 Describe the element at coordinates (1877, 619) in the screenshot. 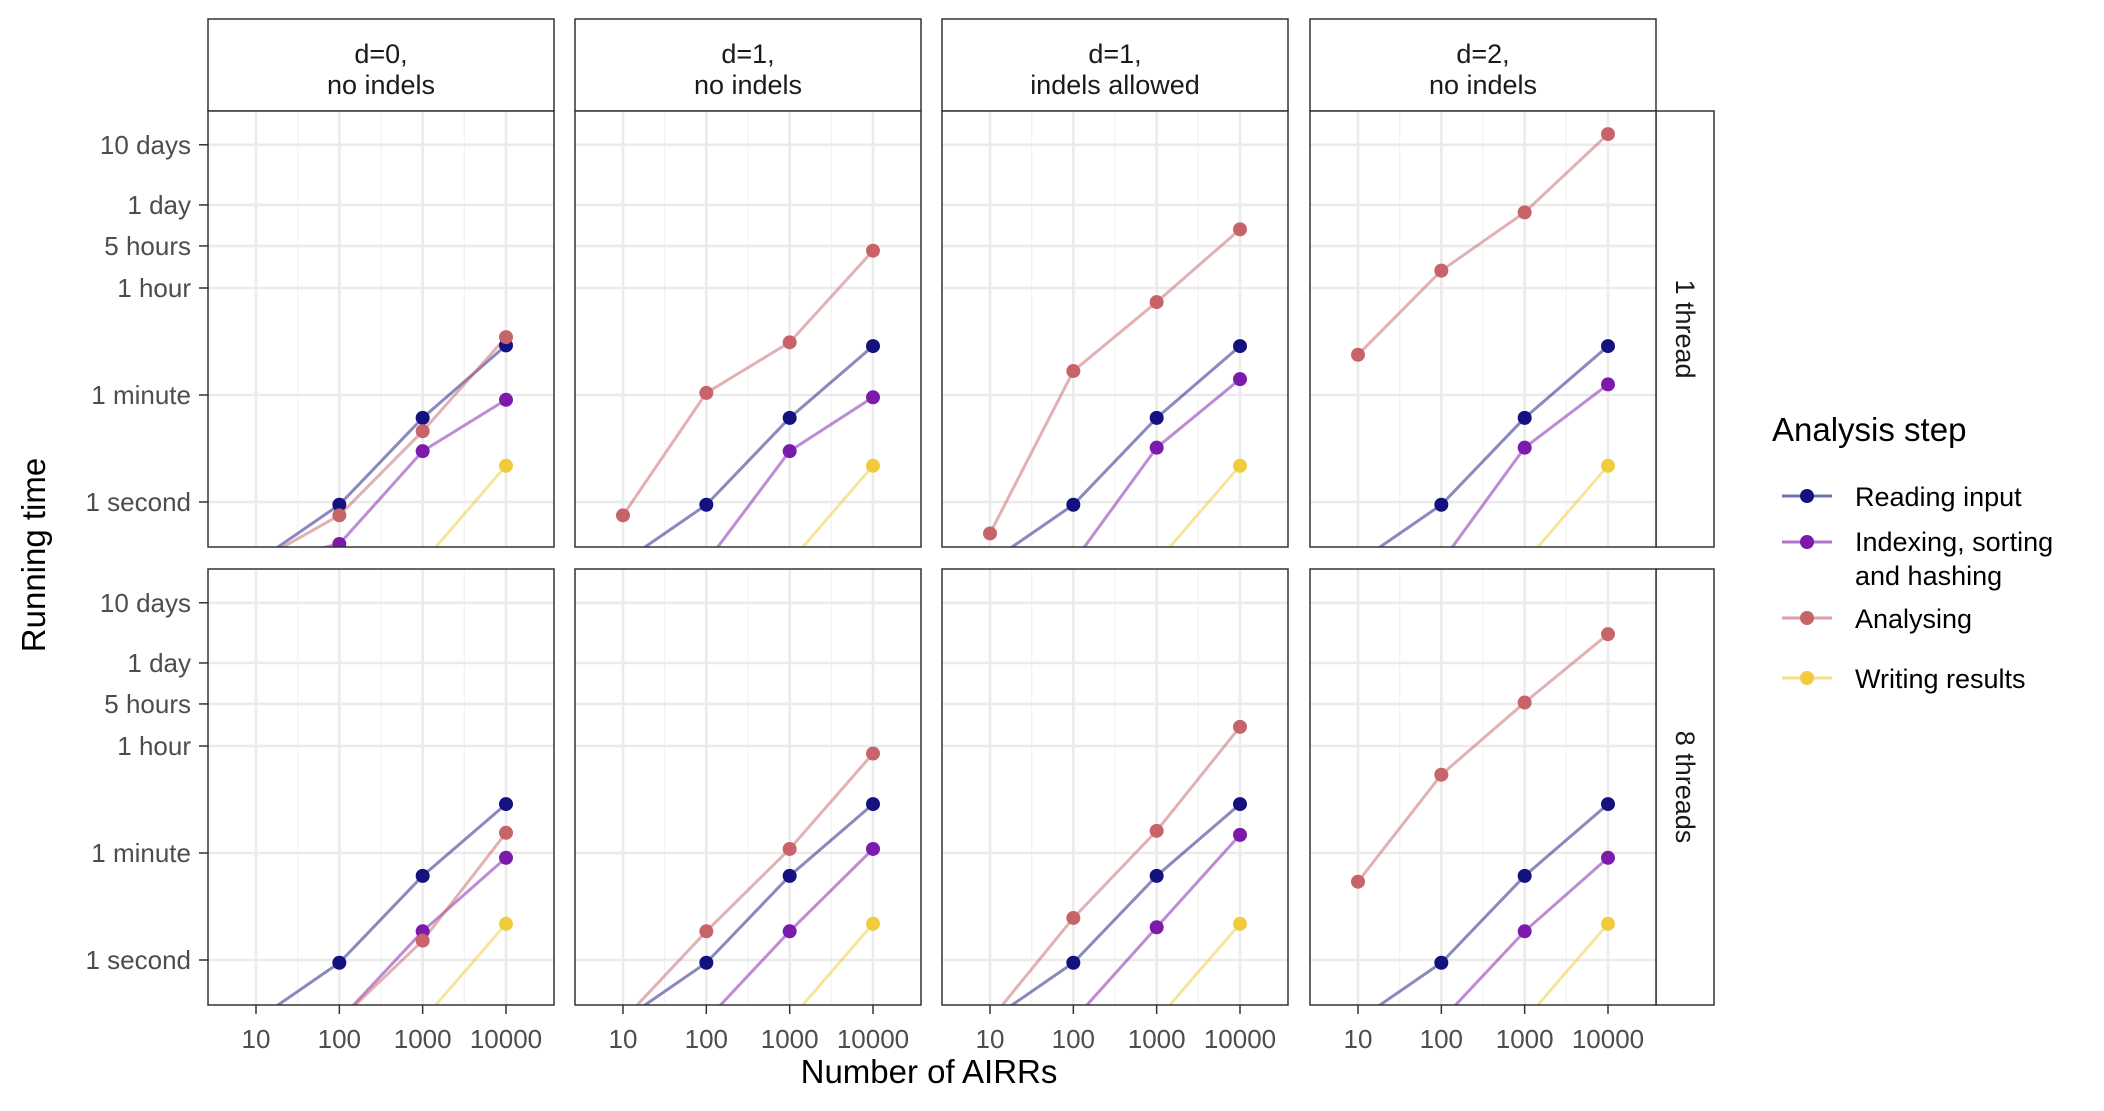

I see `legend-item-analysing: Analysing` at that location.